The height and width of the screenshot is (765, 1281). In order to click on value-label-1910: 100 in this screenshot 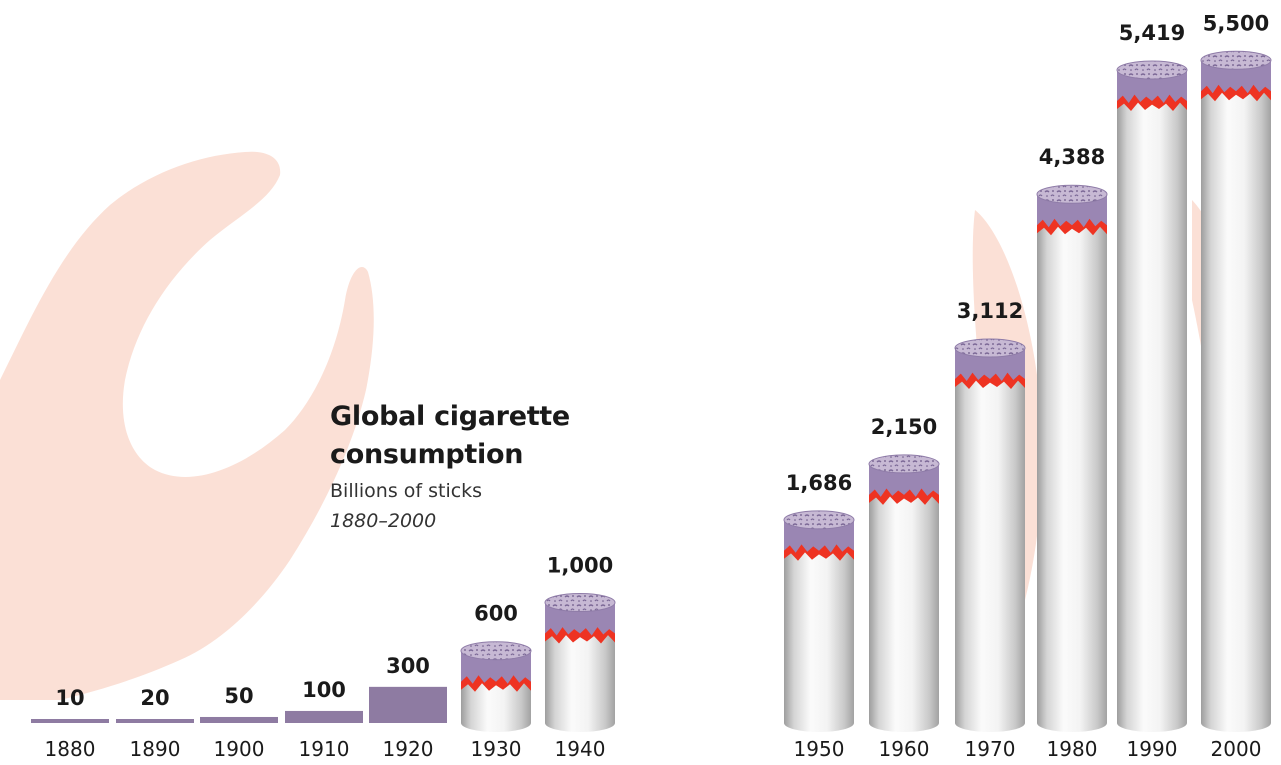, I will do `click(324, 690)`.